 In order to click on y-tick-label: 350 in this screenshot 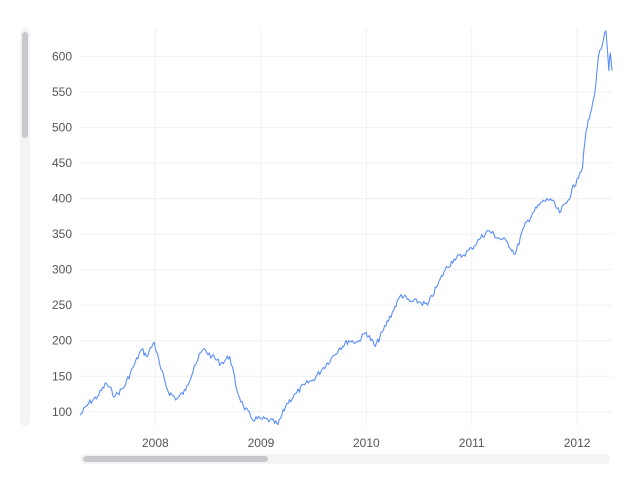, I will do `click(62, 234)`.